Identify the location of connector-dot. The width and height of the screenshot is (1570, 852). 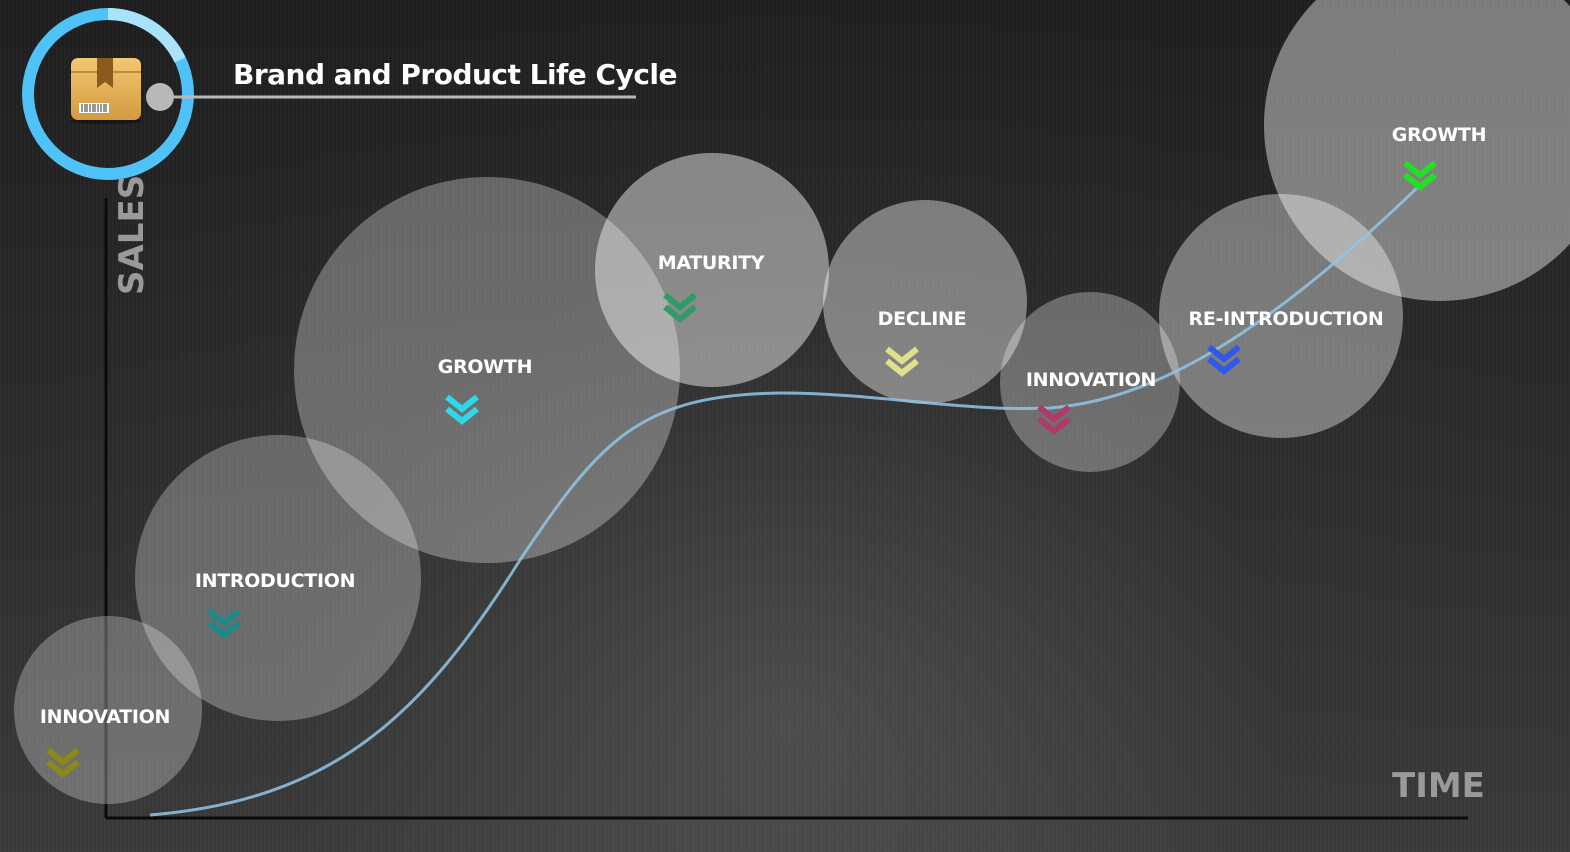
(160, 97).